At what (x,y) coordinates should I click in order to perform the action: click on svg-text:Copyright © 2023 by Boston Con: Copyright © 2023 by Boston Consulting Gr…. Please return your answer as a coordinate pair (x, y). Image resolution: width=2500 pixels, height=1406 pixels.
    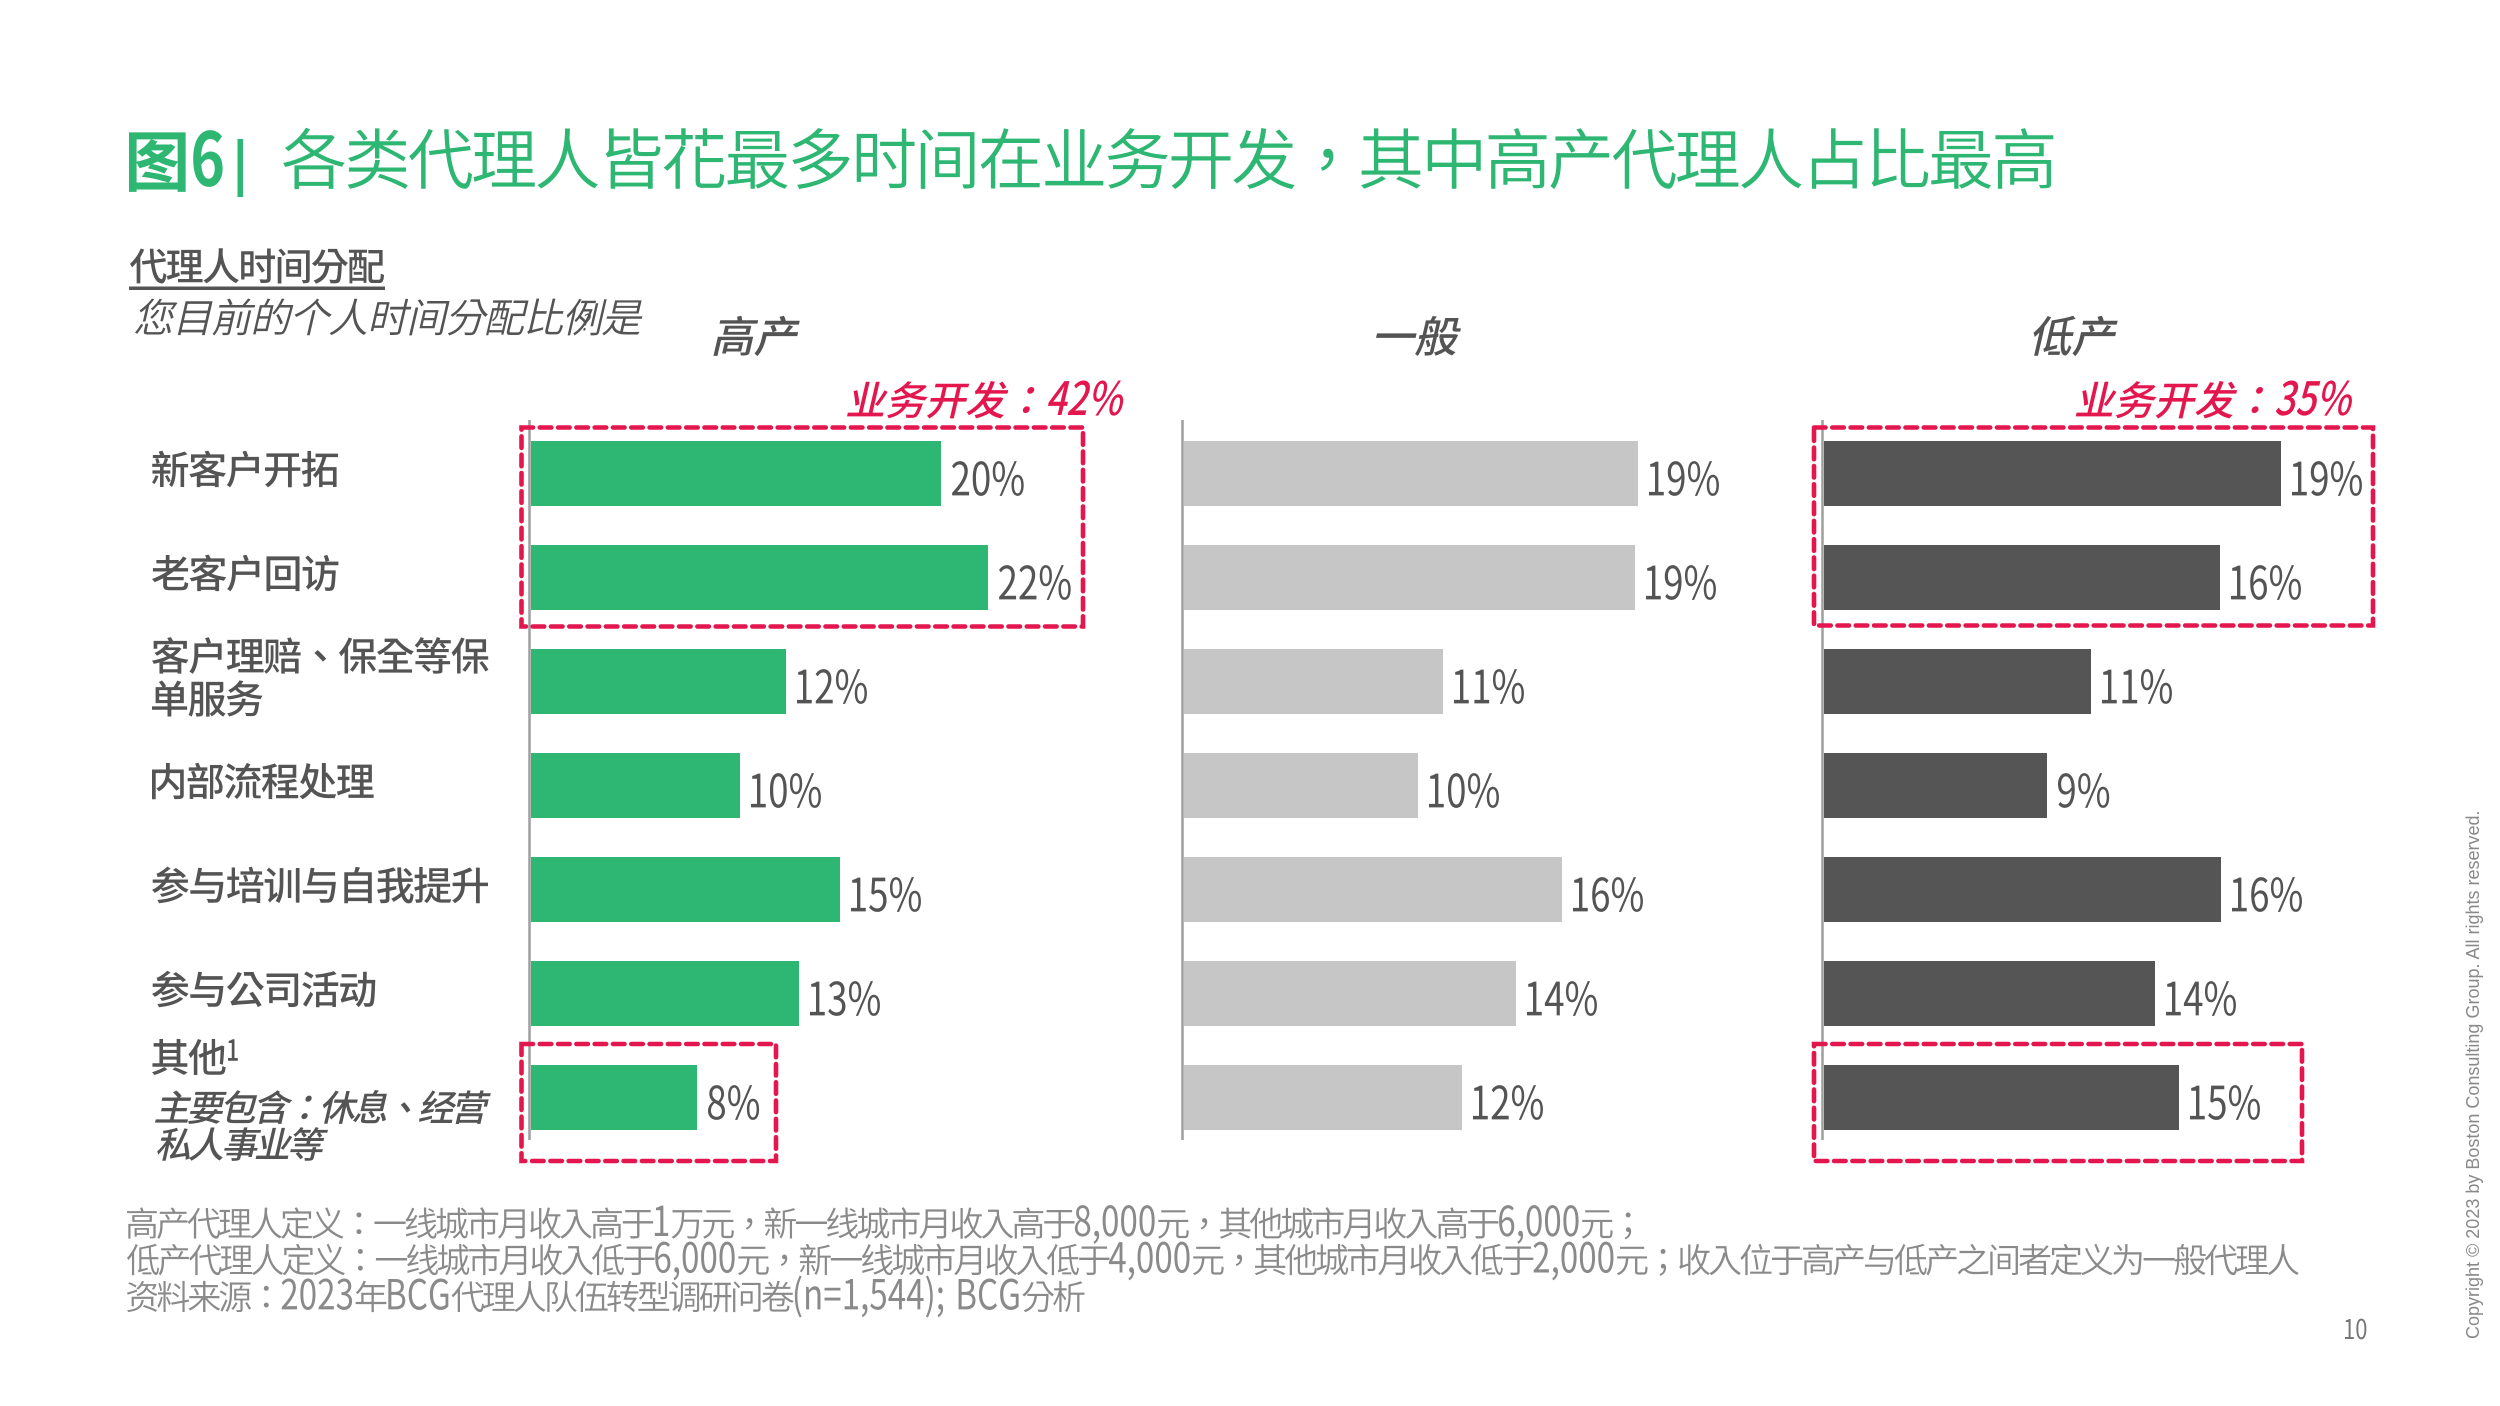
    Looking at the image, I should click on (2473, 1074).